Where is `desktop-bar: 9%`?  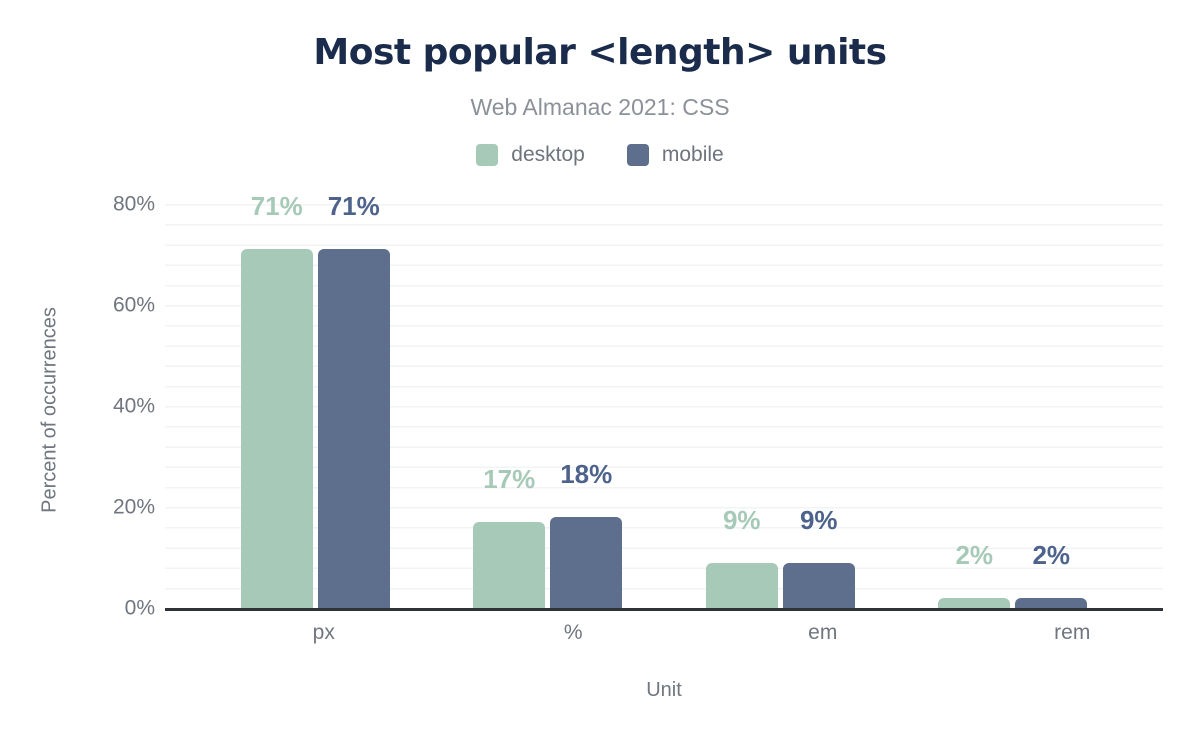
desktop-bar: 9% is located at coordinates (741, 557).